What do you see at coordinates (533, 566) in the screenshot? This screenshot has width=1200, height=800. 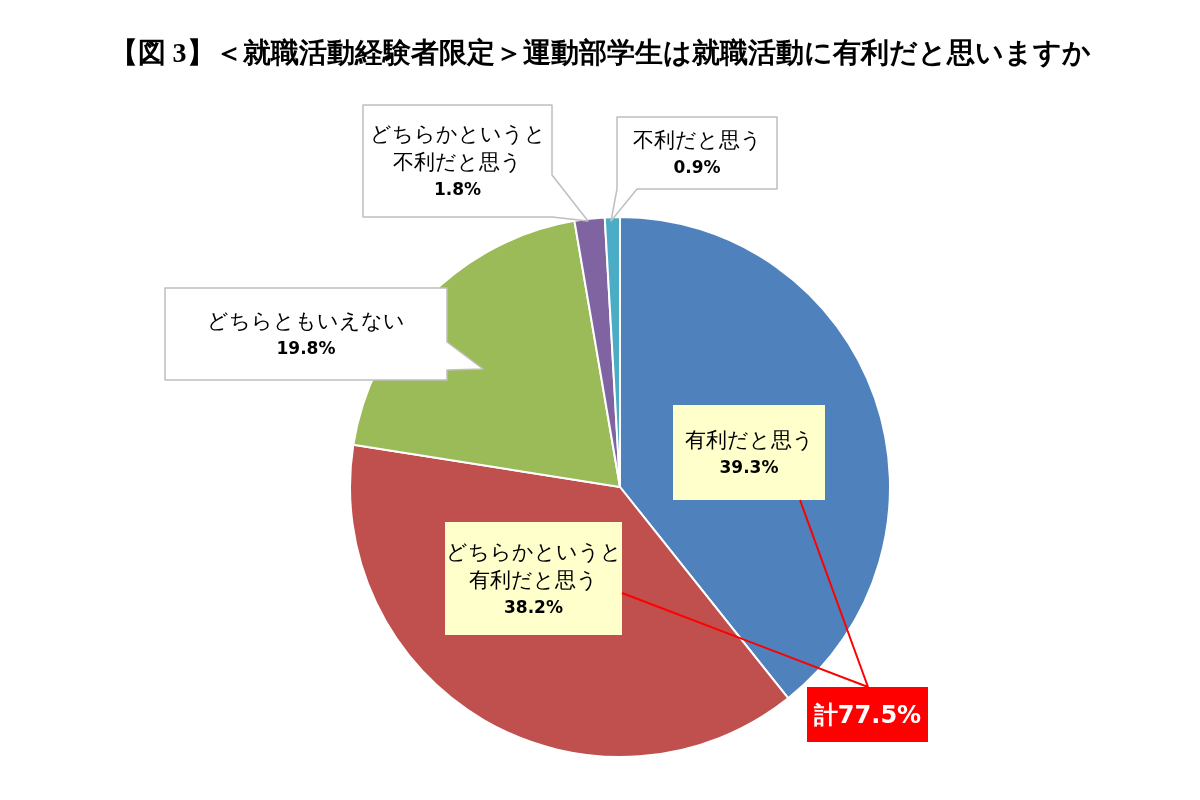 I see `slice-label: どちらかというと有利だと思う` at bounding box center [533, 566].